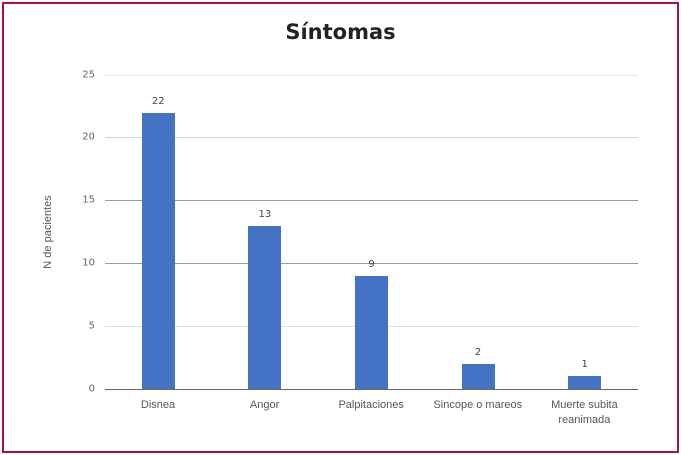  Describe the element at coordinates (584, 412) in the screenshot. I see `x-label-muerte-subita: Muerte subita reanimada` at that location.